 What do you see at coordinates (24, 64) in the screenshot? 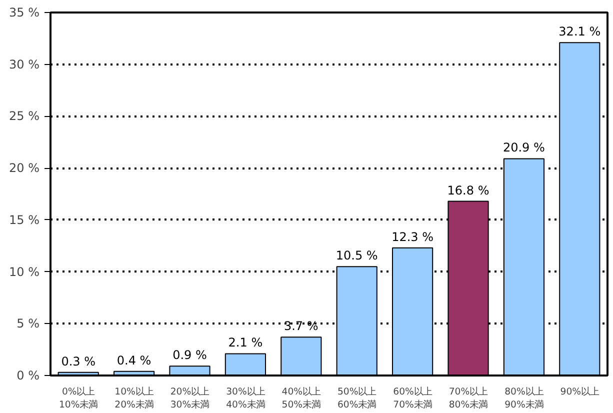
I see `y-tick-label: 30 %` at bounding box center [24, 64].